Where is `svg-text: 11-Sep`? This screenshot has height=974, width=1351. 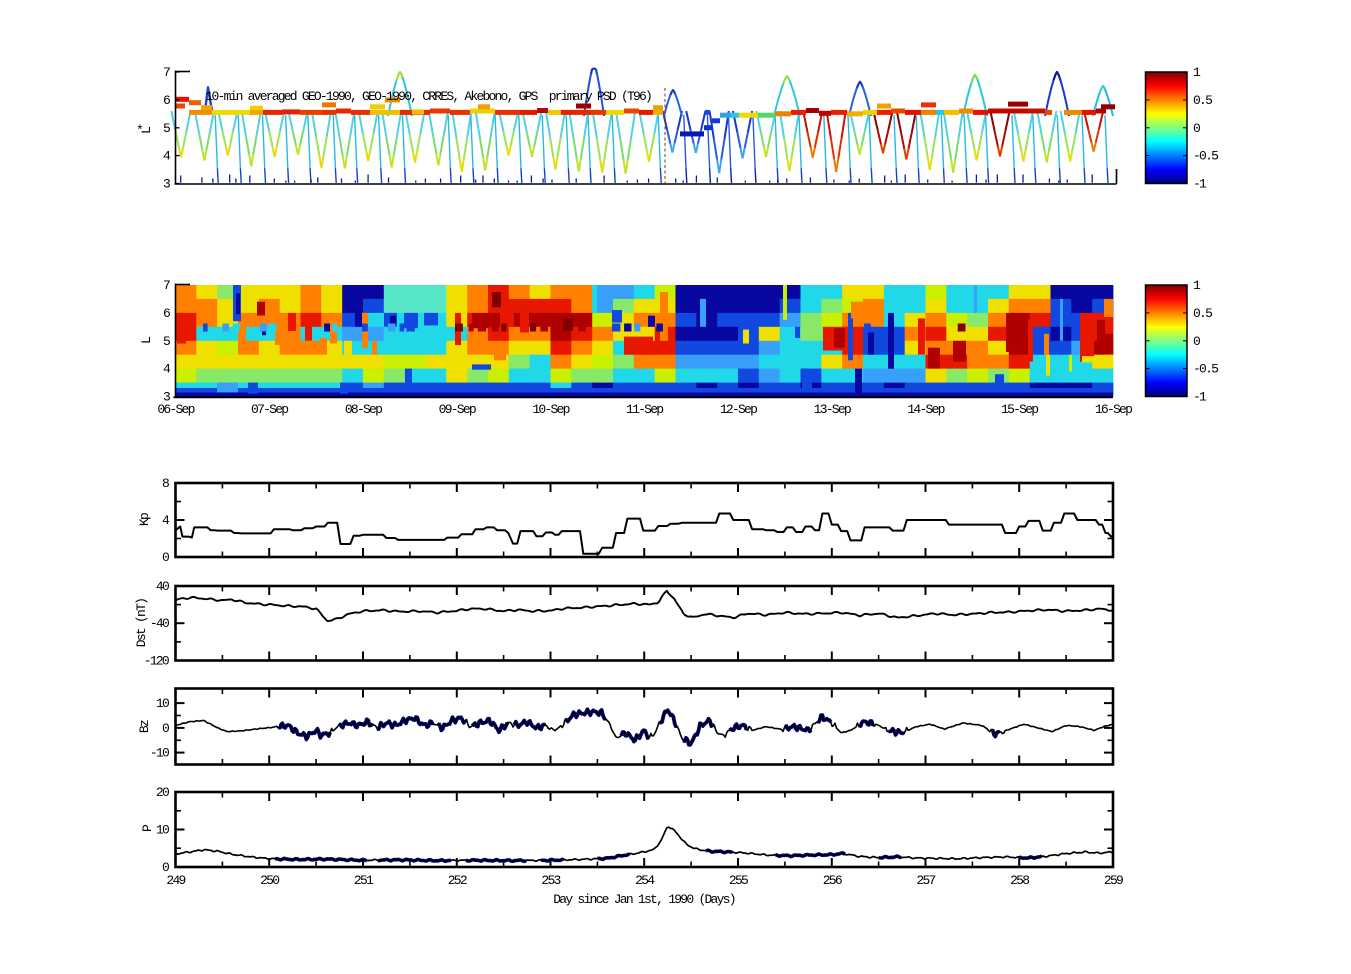 svg-text: 11-Sep is located at coordinates (644, 409).